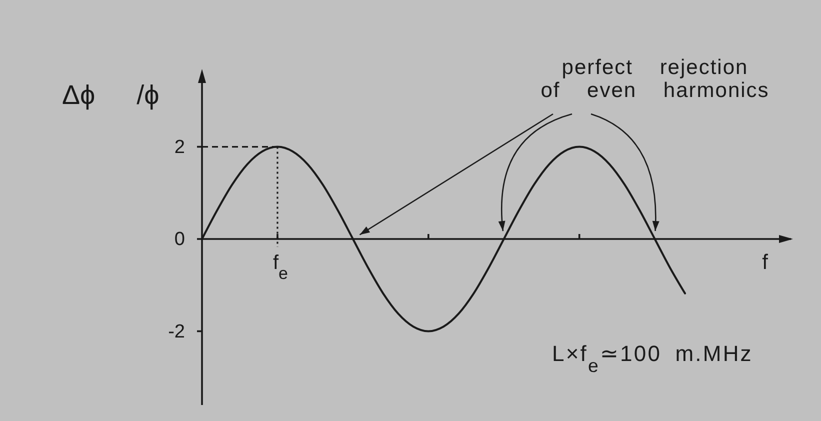  Describe the element at coordinates (765, 262) in the screenshot. I see `x-axis-title: f` at that location.